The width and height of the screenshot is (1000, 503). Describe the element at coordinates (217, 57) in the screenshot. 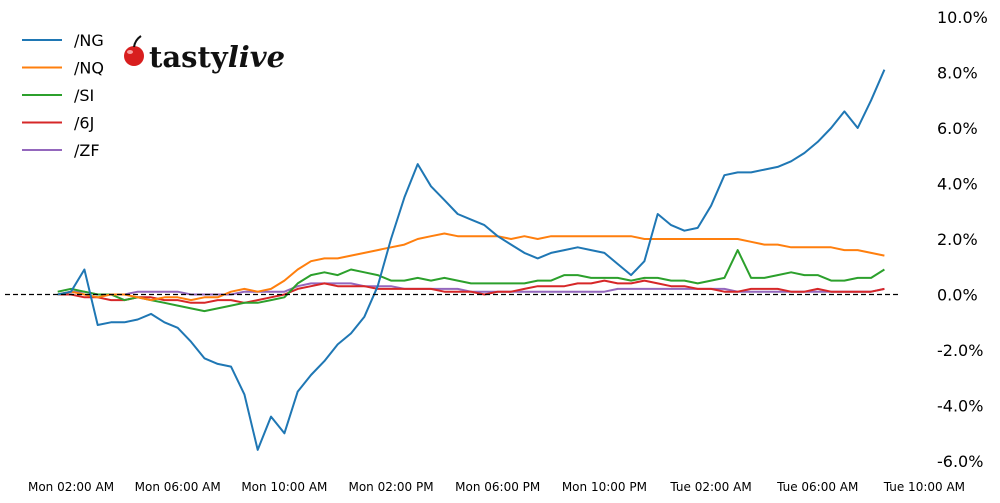

I see `svg-text: tastylive` at that location.